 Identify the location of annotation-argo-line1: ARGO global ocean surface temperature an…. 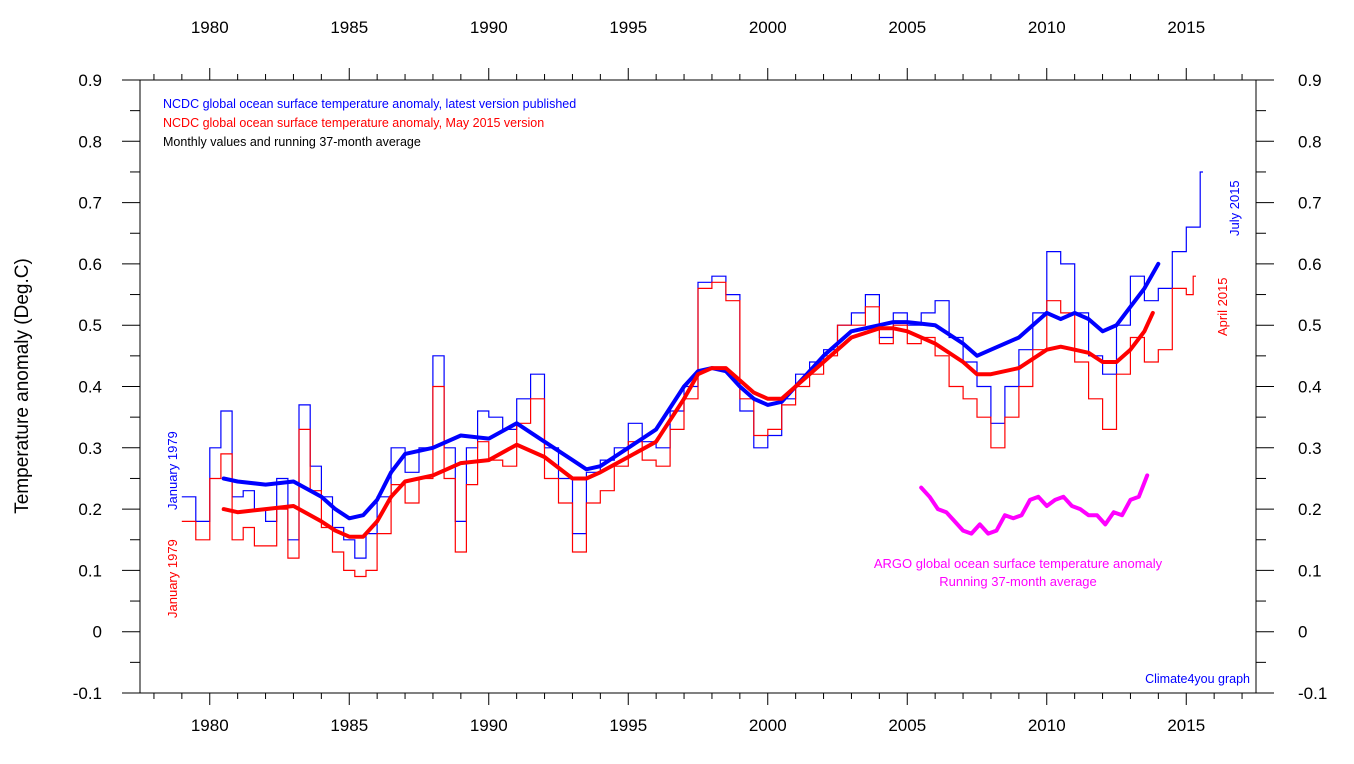
(1018, 563).